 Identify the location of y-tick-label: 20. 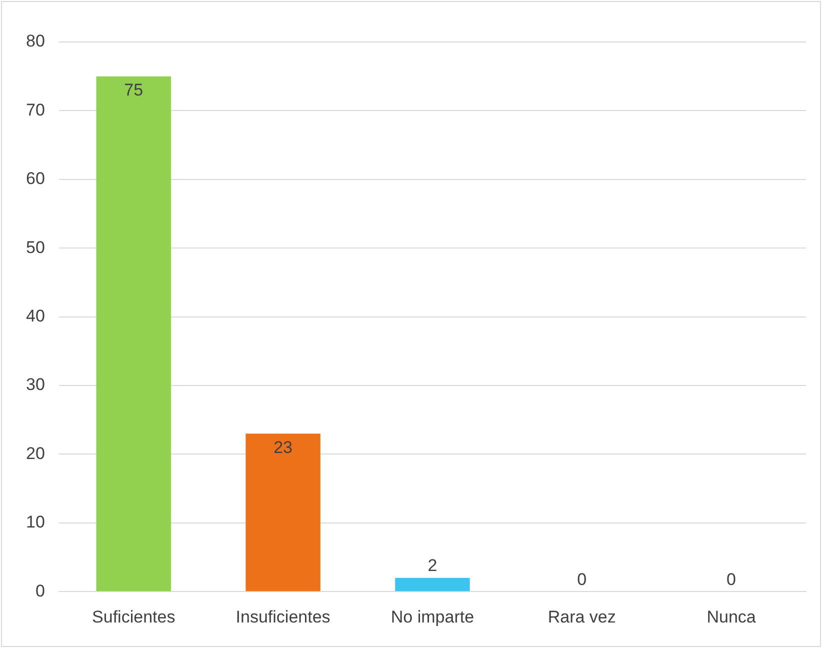
(35, 453).